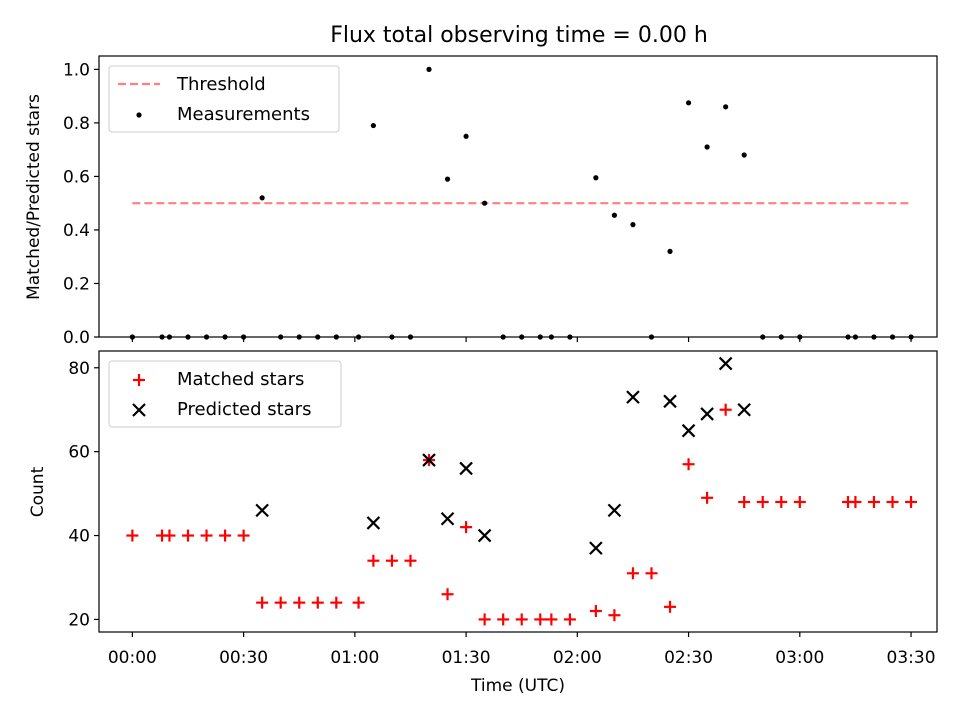 The height and width of the screenshot is (720, 960). What do you see at coordinates (79, 537) in the screenshot?
I see `y-tick-label: 40` at bounding box center [79, 537].